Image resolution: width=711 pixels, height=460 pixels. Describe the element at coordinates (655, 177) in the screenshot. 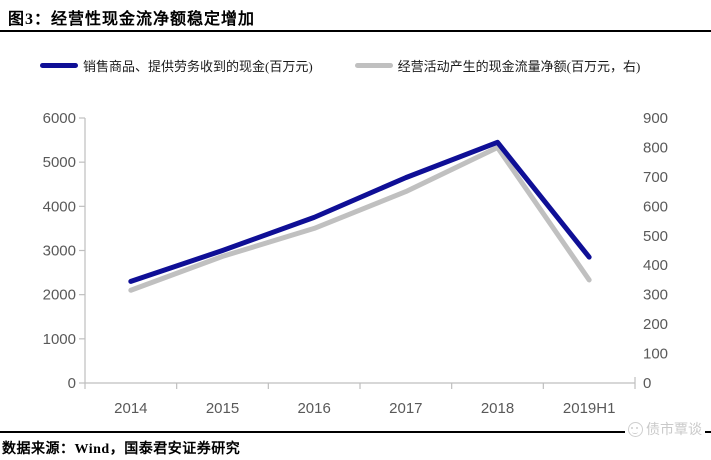

I see `y-right-tick-label: 700` at that location.